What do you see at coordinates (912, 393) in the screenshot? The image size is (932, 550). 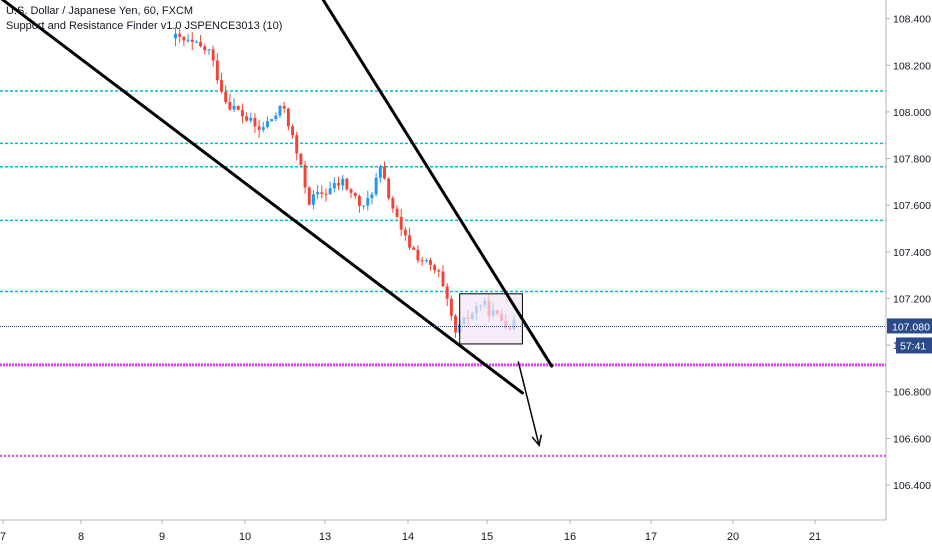 I see `price-tick-label: 106.800` at bounding box center [912, 393].